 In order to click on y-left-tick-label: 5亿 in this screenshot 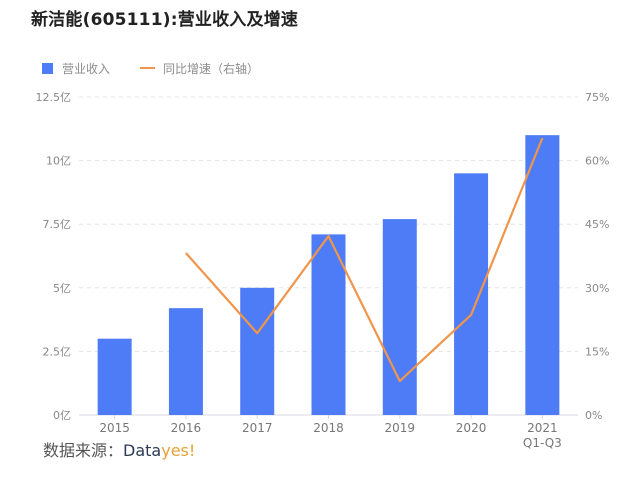, I will do `click(62, 288)`.